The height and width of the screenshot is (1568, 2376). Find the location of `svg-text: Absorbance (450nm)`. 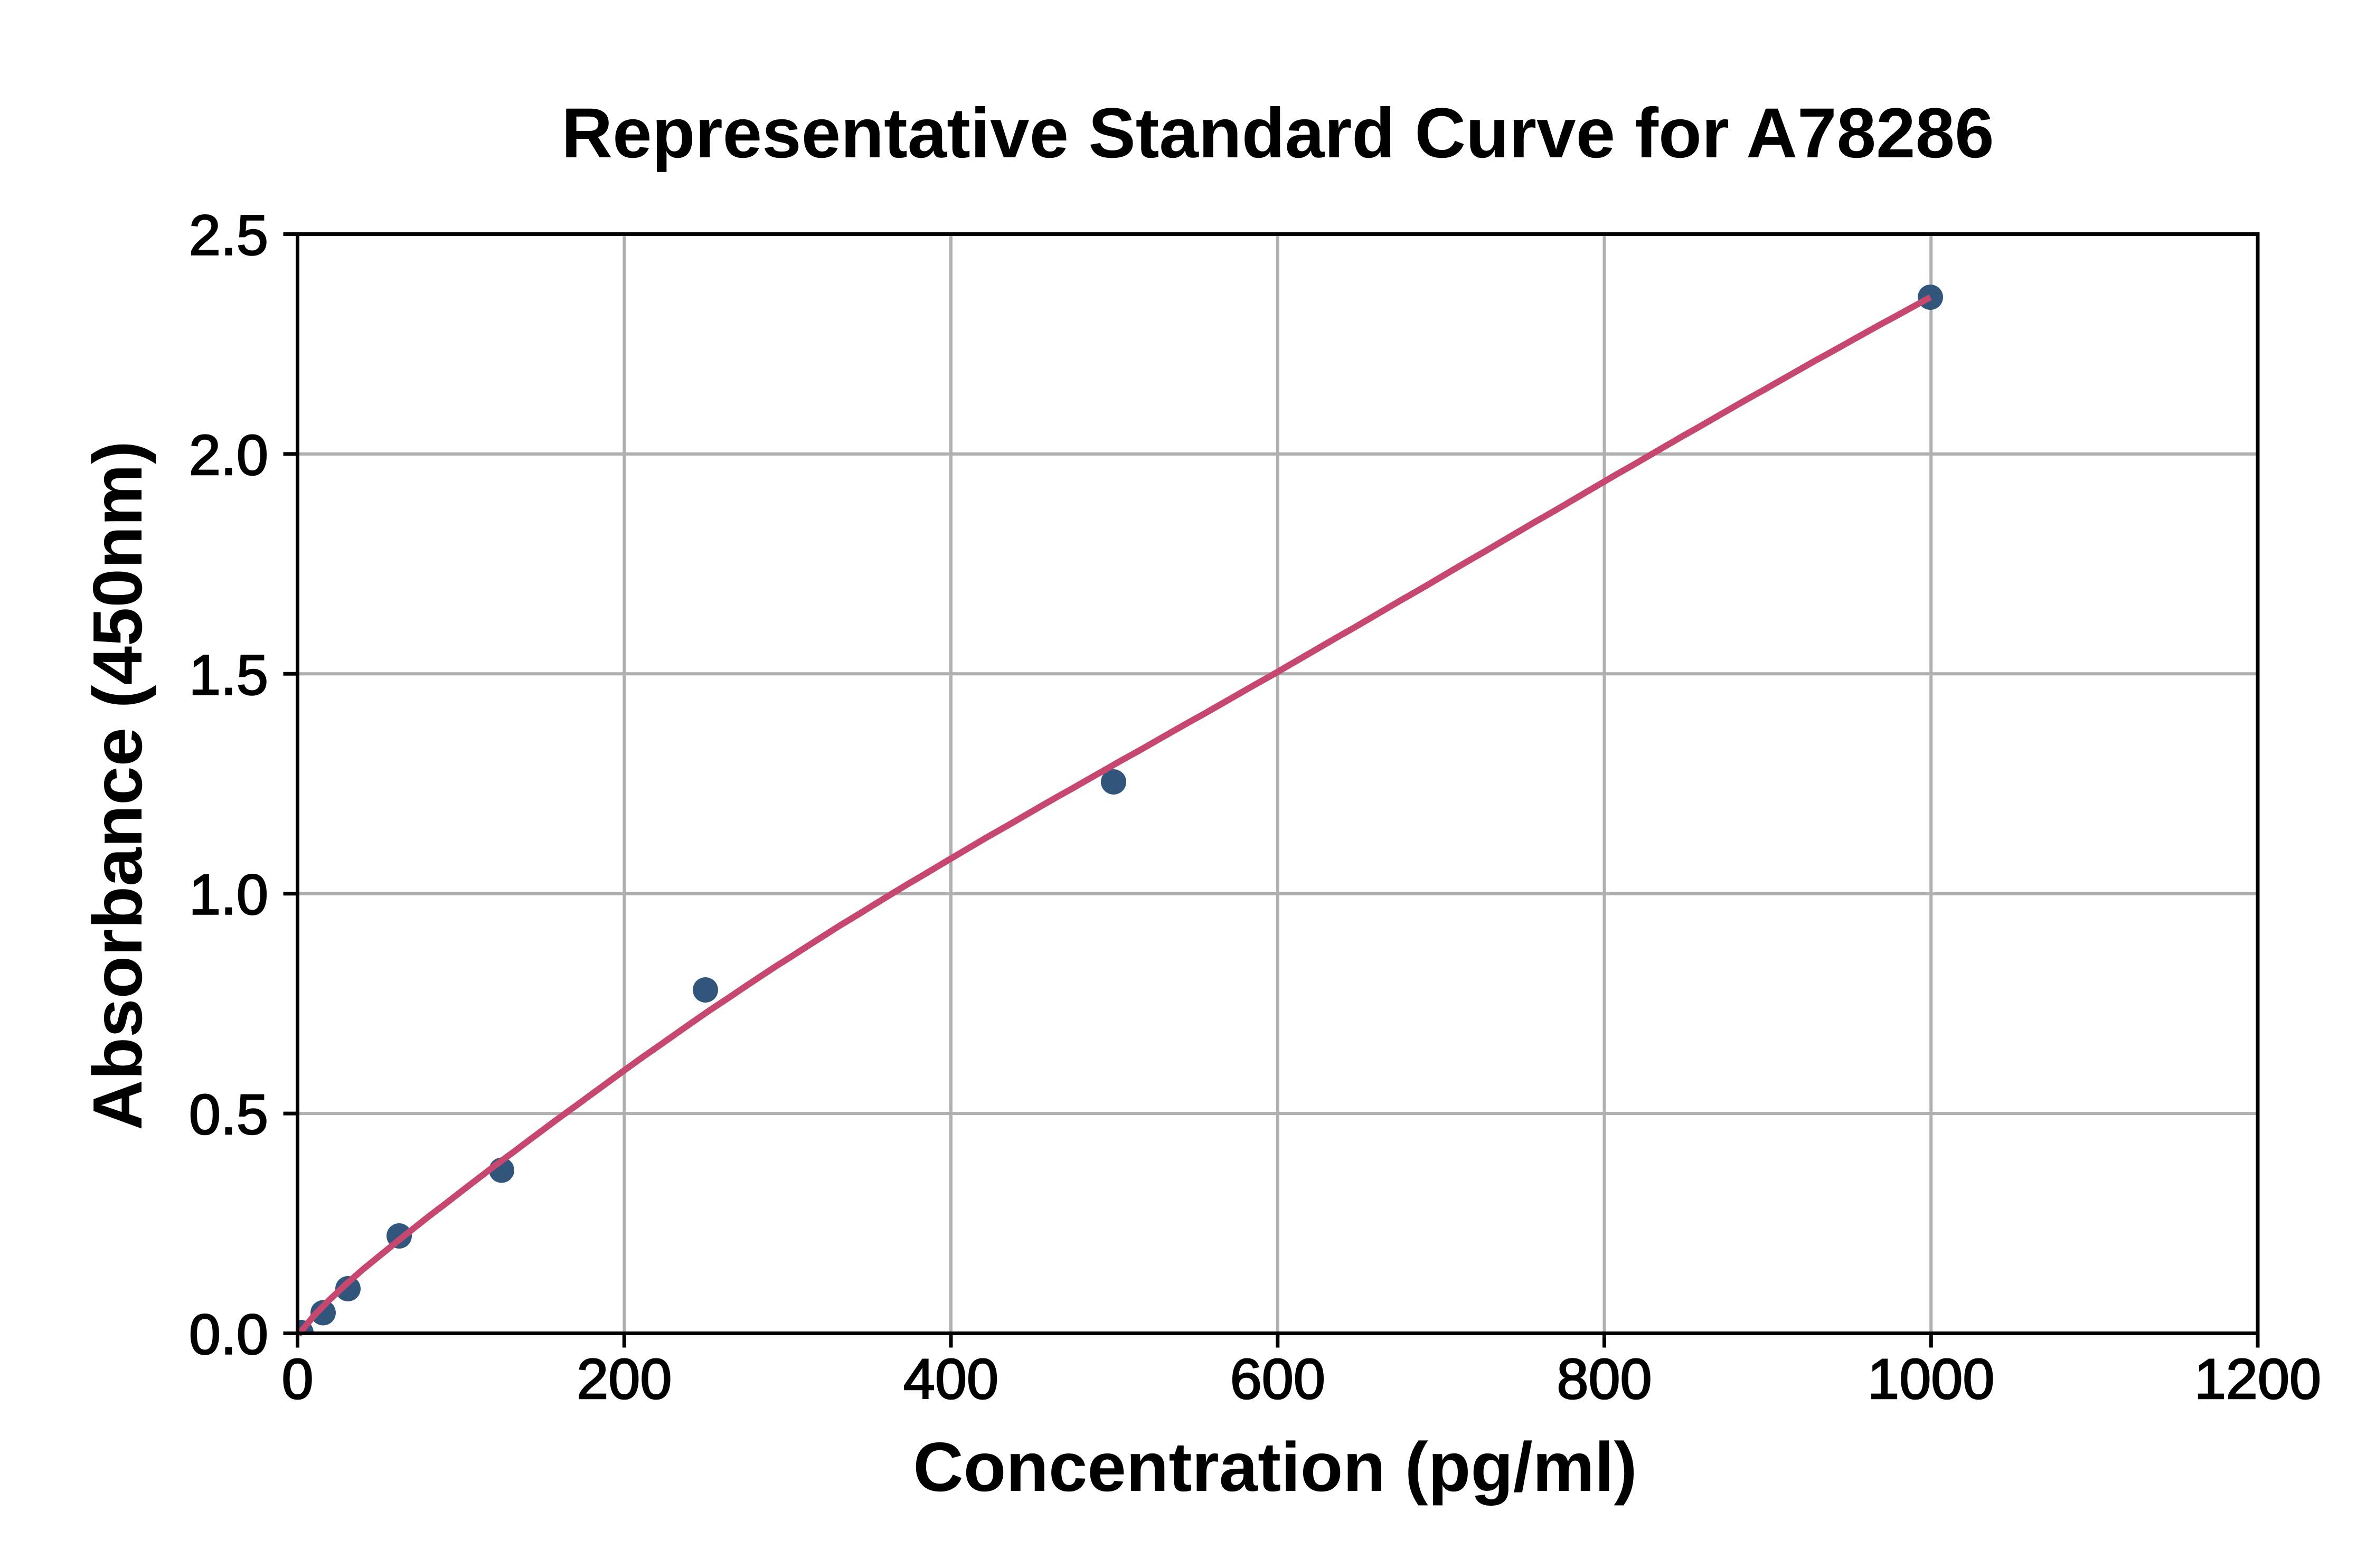

svg-text: Absorbance (450nm) is located at coordinates (118, 785).